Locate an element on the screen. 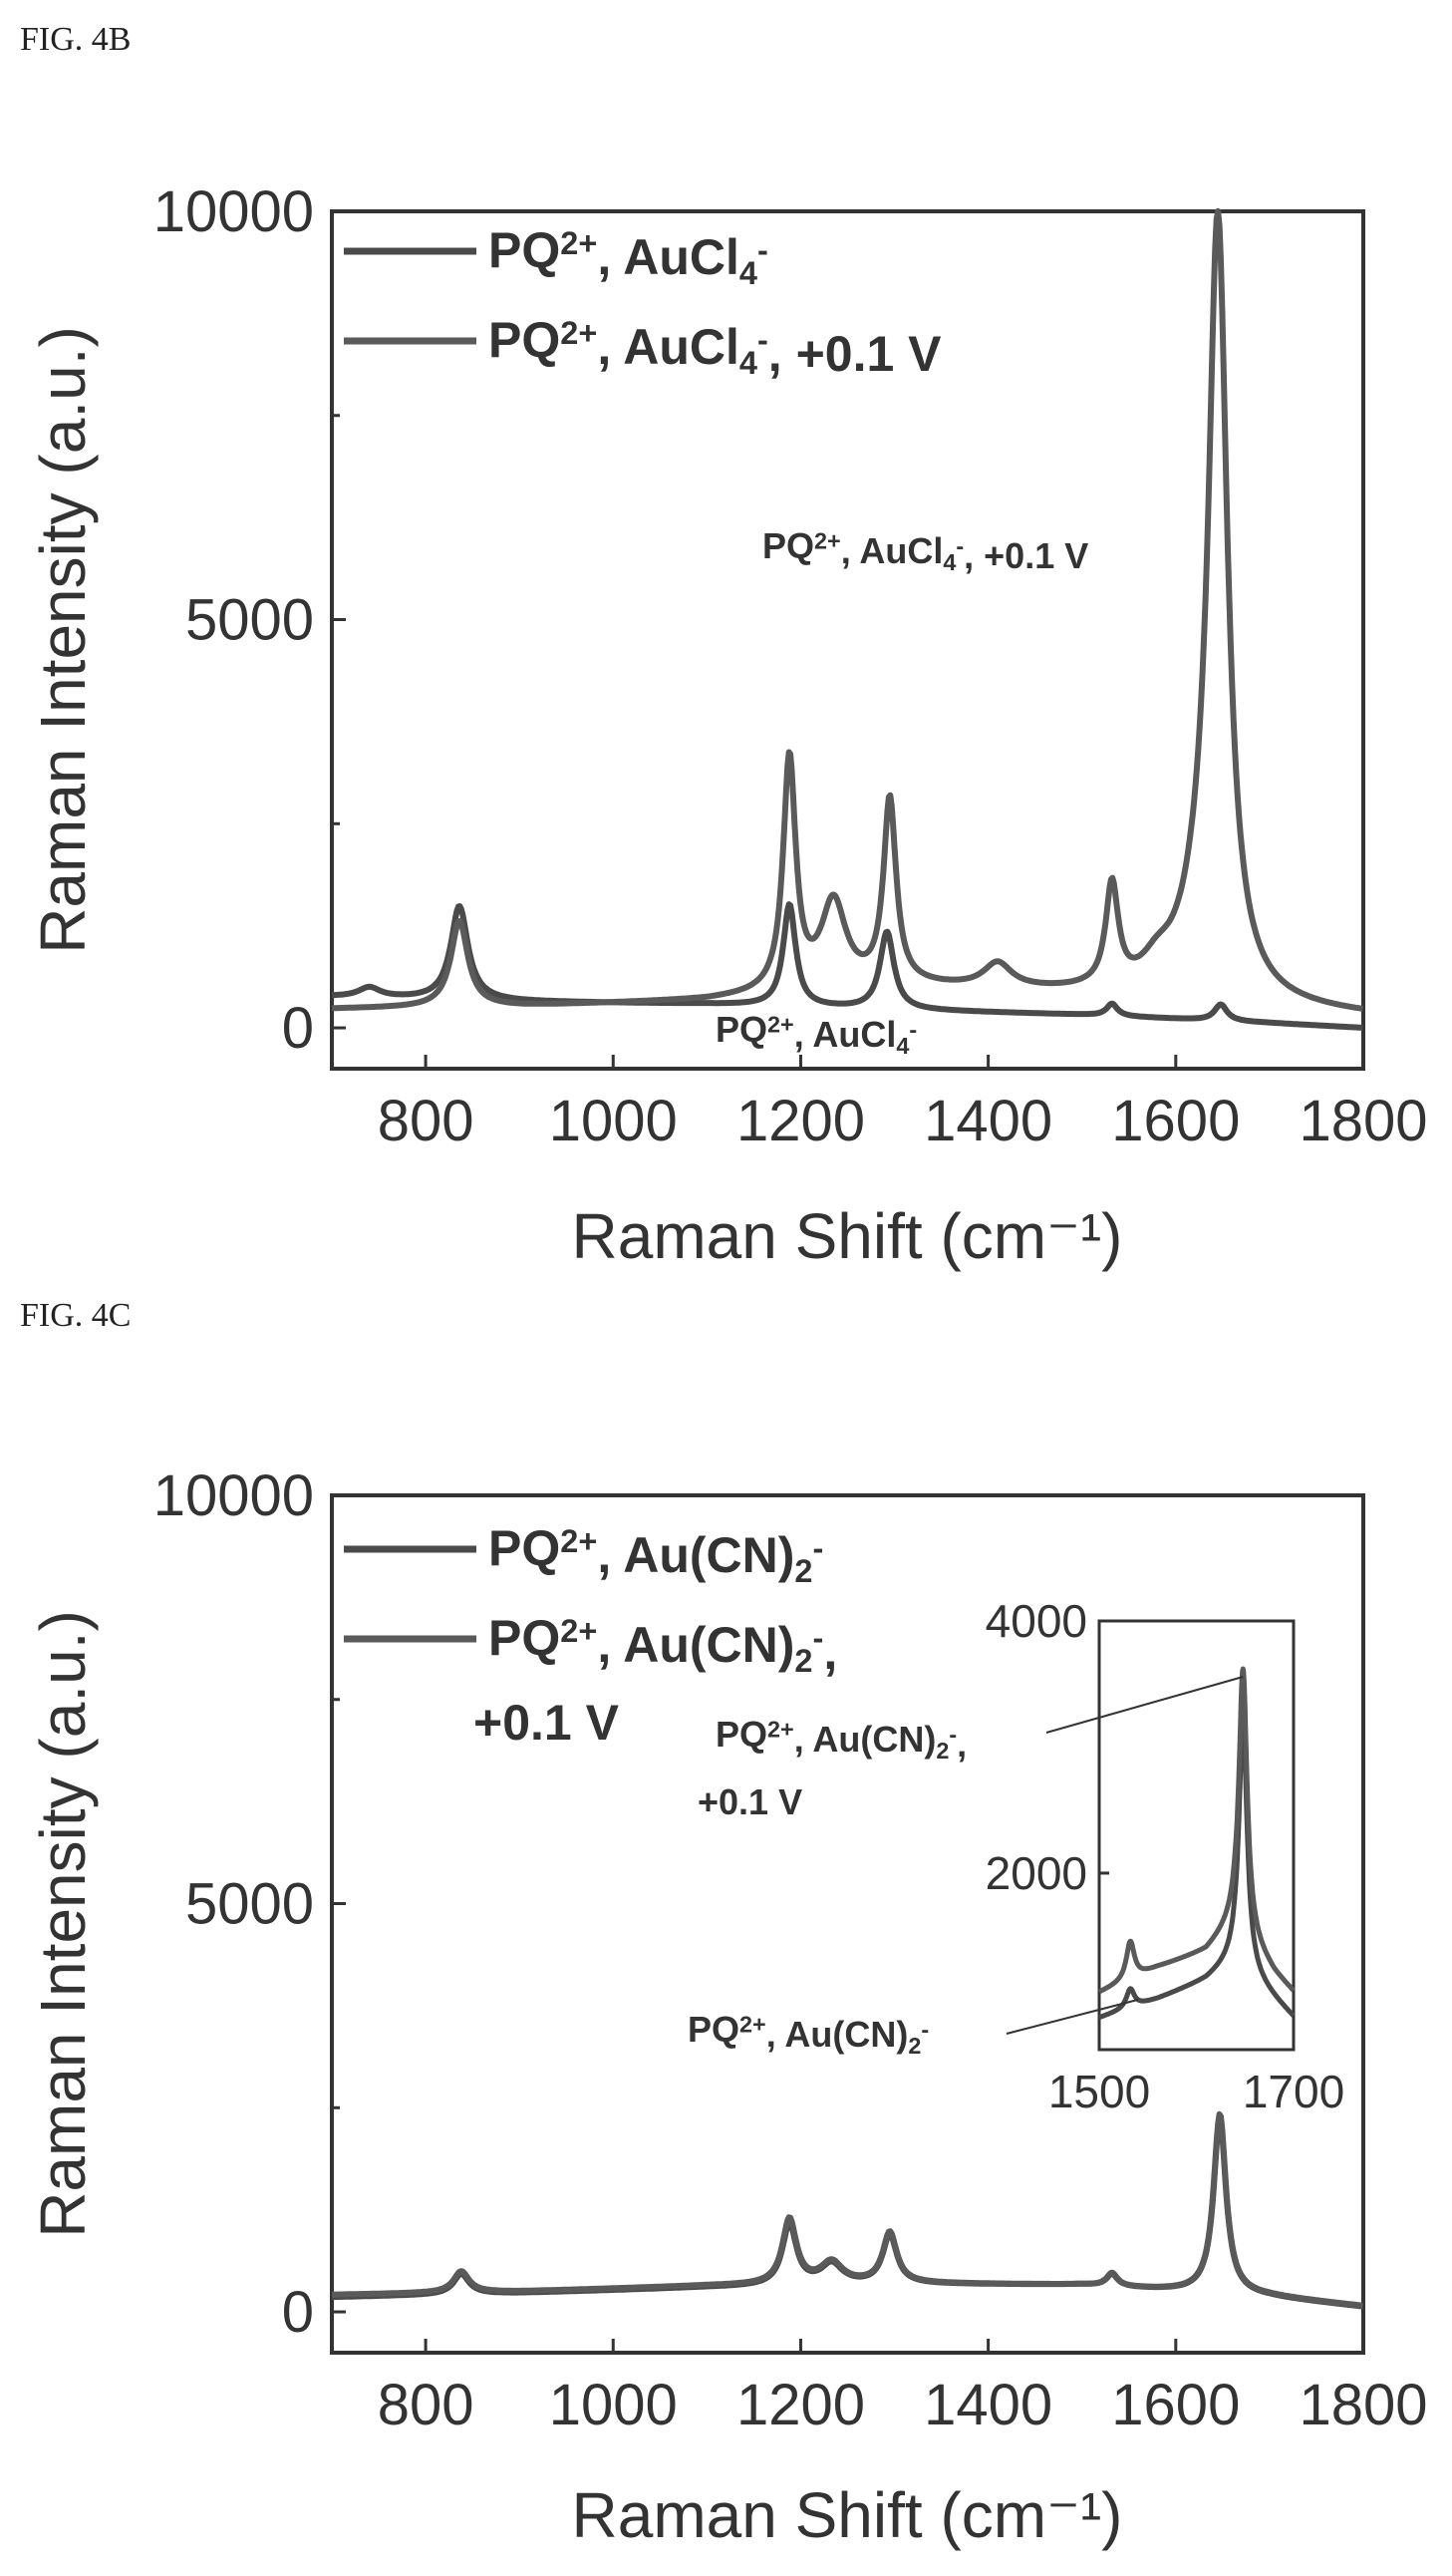  inset-y-tick-label: 2000 is located at coordinates (1036, 1873).